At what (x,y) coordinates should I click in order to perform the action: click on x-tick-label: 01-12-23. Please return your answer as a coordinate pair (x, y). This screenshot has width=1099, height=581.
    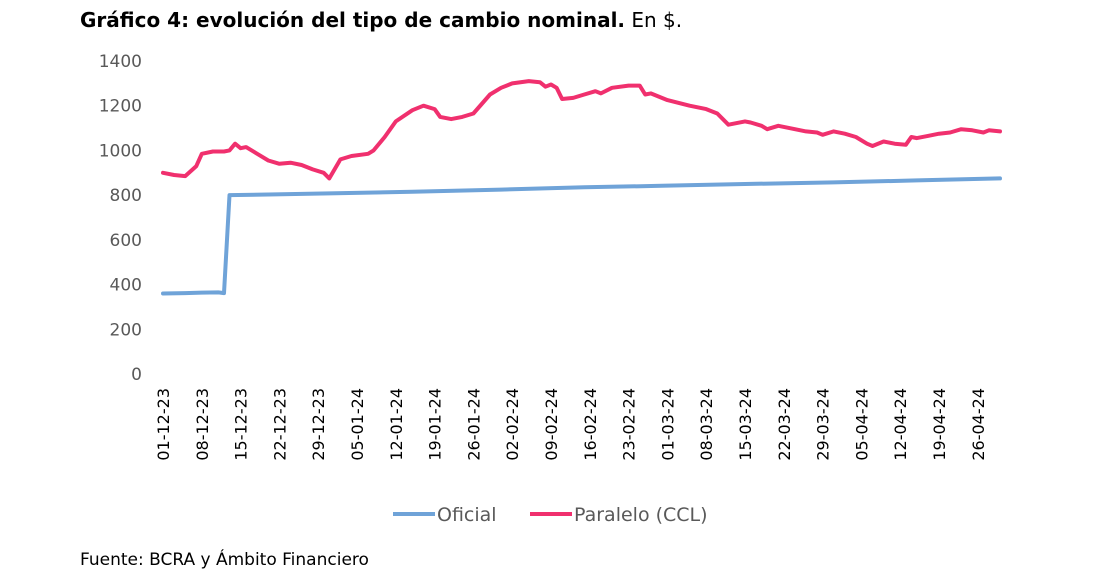
    Looking at the image, I should click on (163, 424).